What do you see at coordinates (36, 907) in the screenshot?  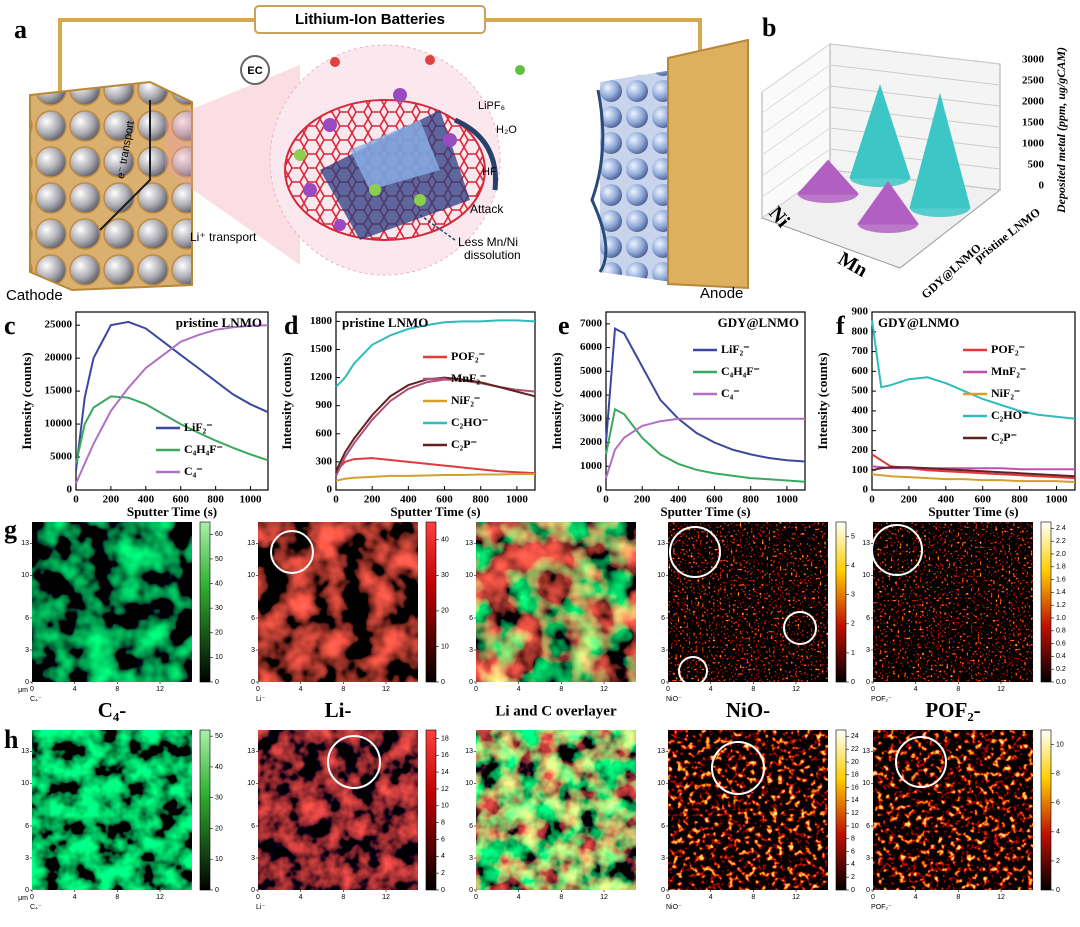 I see `map-species-label: C₄⁻` at bounding box center [36, 907].